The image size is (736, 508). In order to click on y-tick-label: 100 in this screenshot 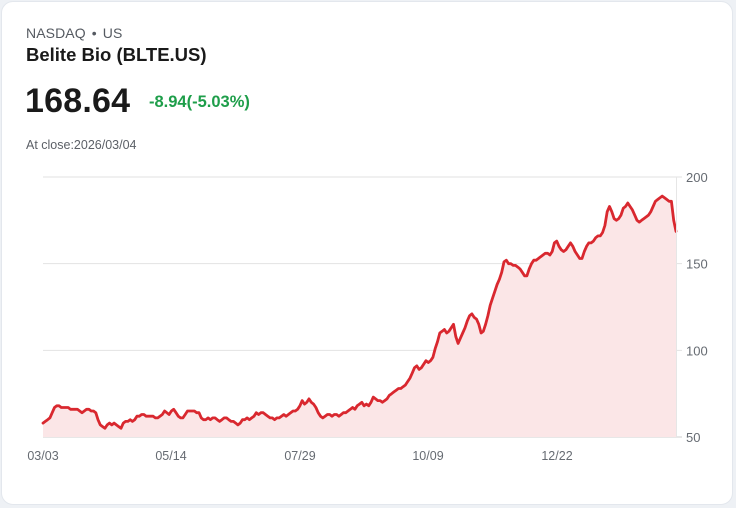, I will do `click(697, 350)`.